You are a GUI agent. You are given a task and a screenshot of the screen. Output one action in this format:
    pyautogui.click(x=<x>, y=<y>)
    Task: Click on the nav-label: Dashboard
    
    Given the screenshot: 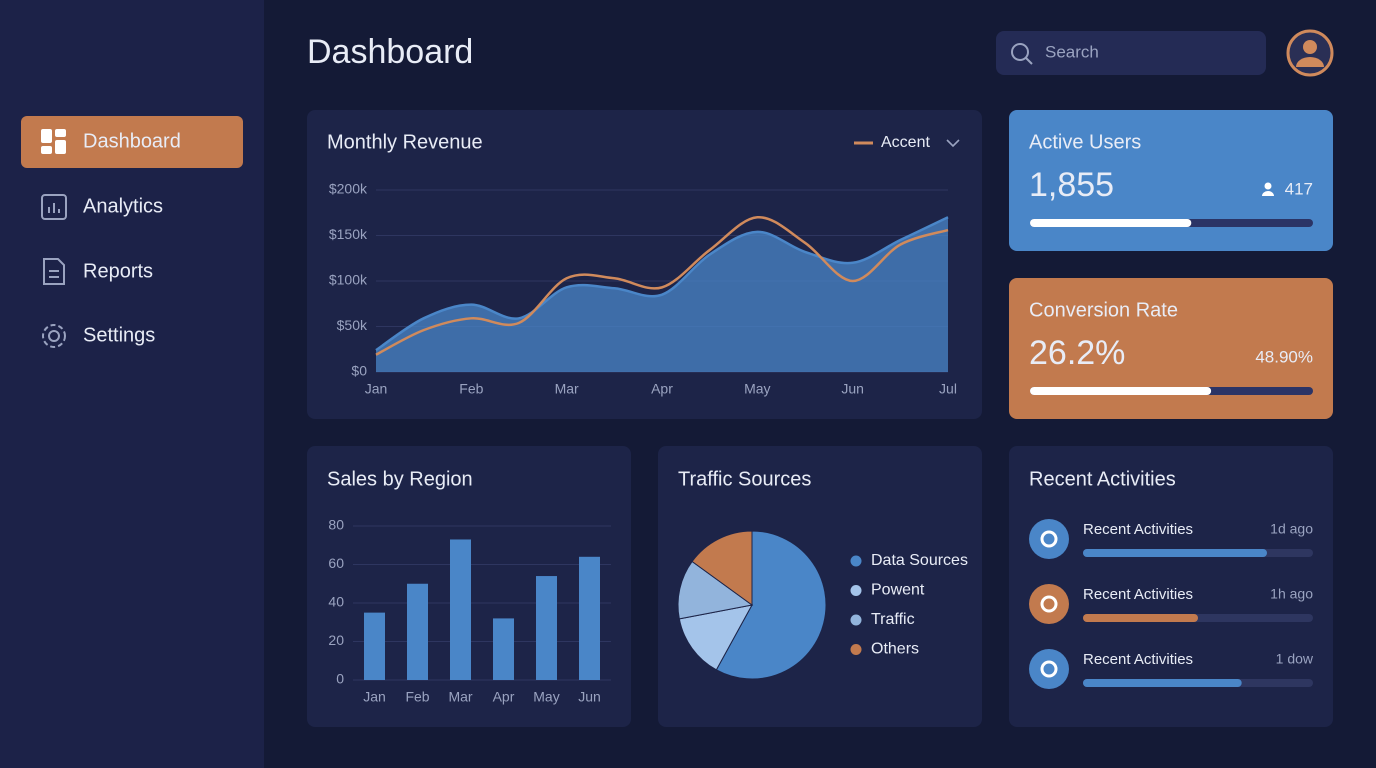 What is the action you would take?
    pyautogui.click(x=132, y=141)
    